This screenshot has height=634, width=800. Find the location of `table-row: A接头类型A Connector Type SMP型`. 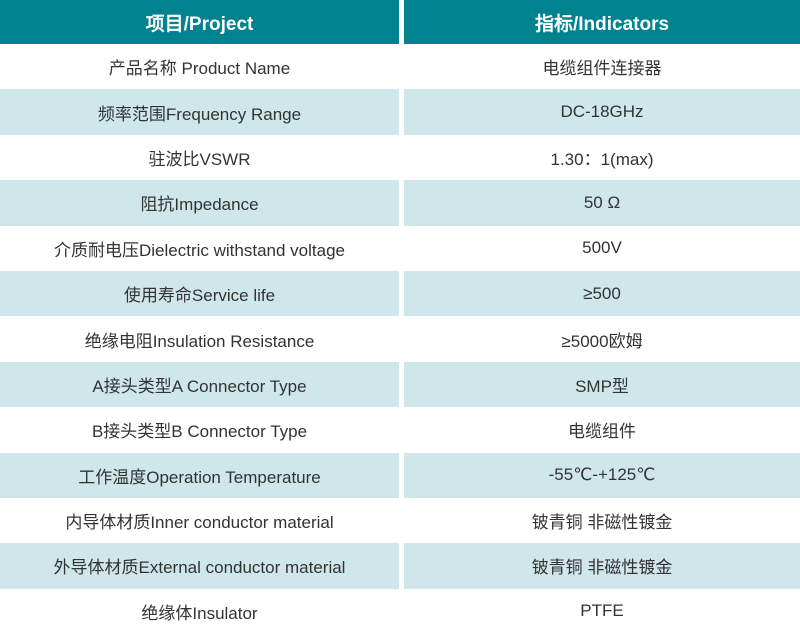

table-row: A接头类型A Connector Type SMP型 is located at coordinates (400, 384).